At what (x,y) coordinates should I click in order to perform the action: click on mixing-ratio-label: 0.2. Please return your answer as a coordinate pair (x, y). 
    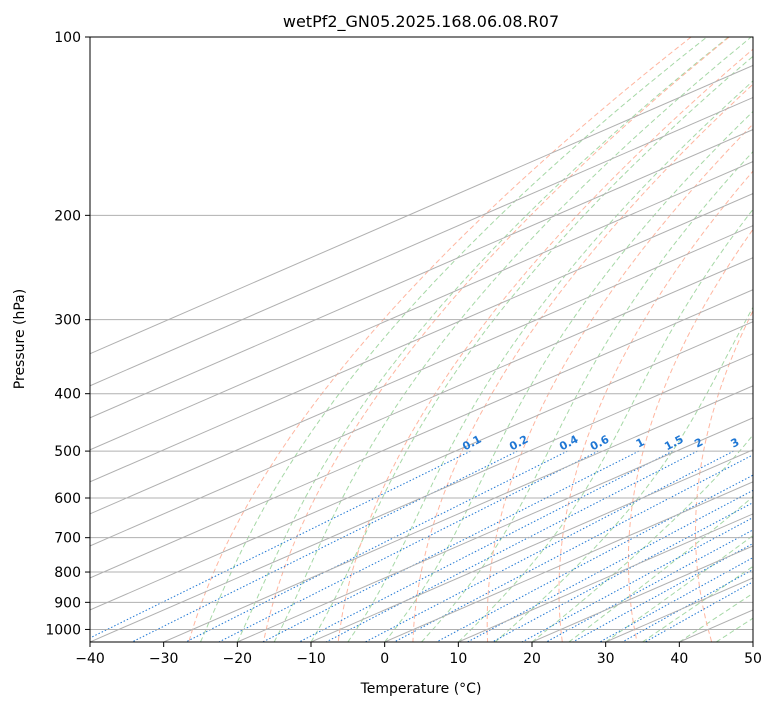
    Looking at the image, I should click on (518, 443).